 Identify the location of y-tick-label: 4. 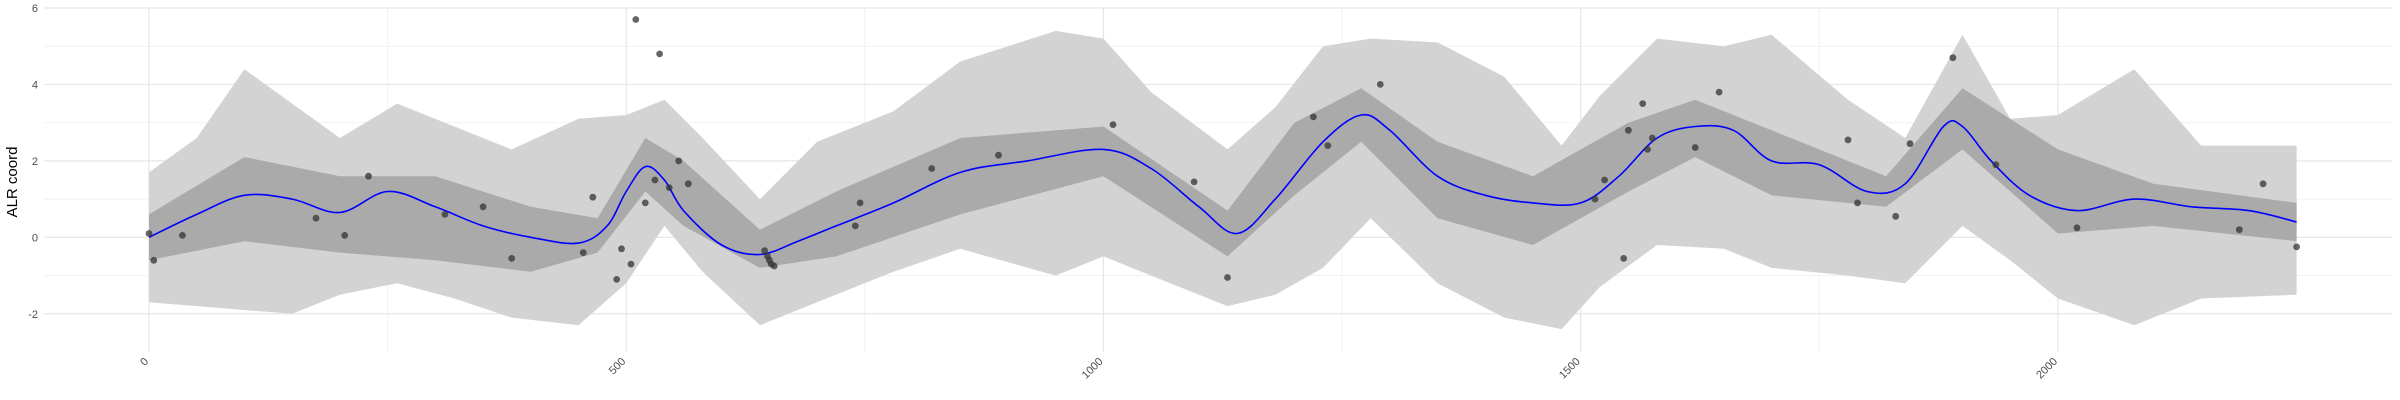
(35, 85).